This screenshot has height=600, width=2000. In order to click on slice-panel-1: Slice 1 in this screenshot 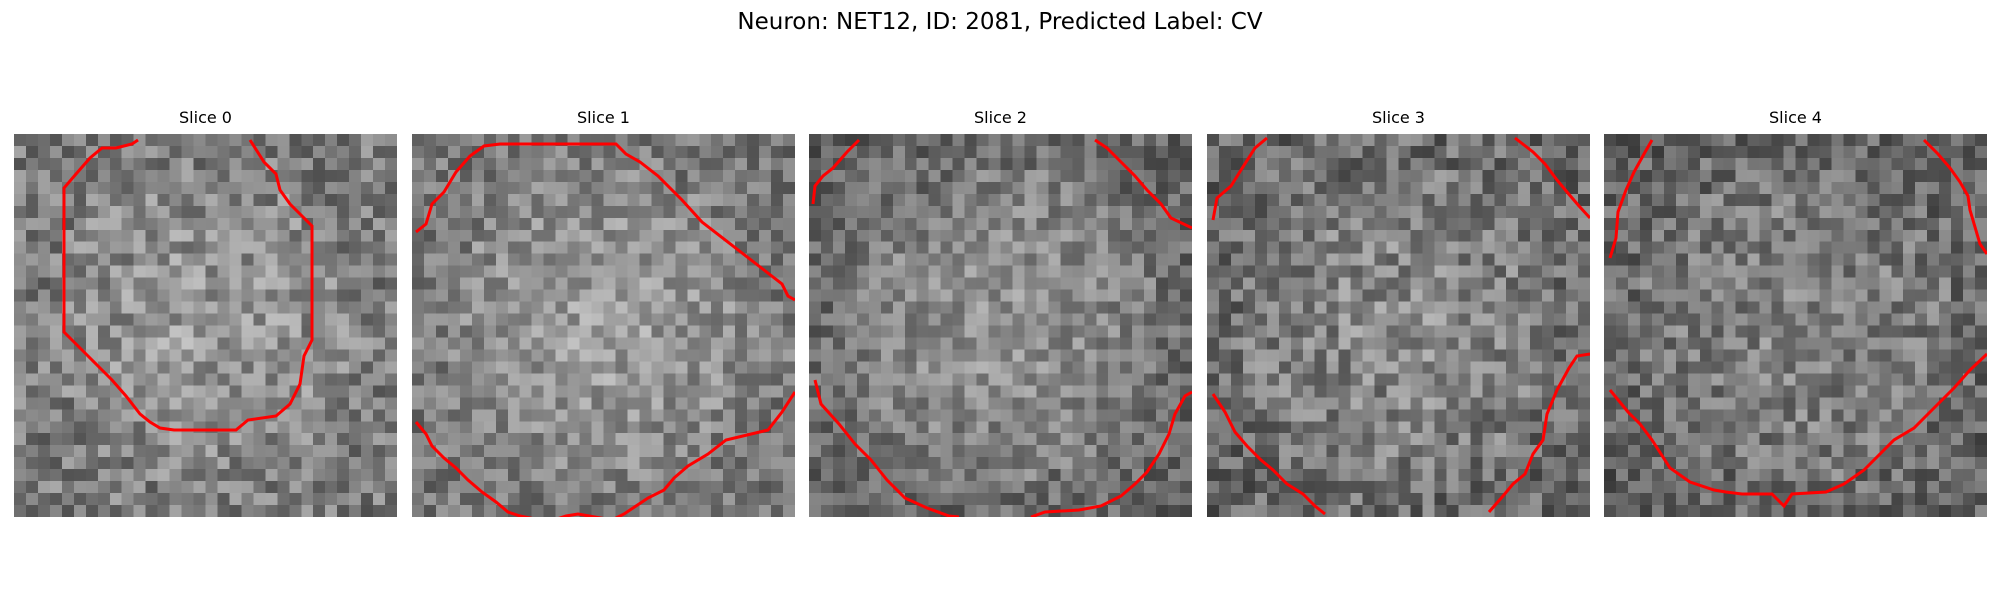, I will do `click(603, 312)`.